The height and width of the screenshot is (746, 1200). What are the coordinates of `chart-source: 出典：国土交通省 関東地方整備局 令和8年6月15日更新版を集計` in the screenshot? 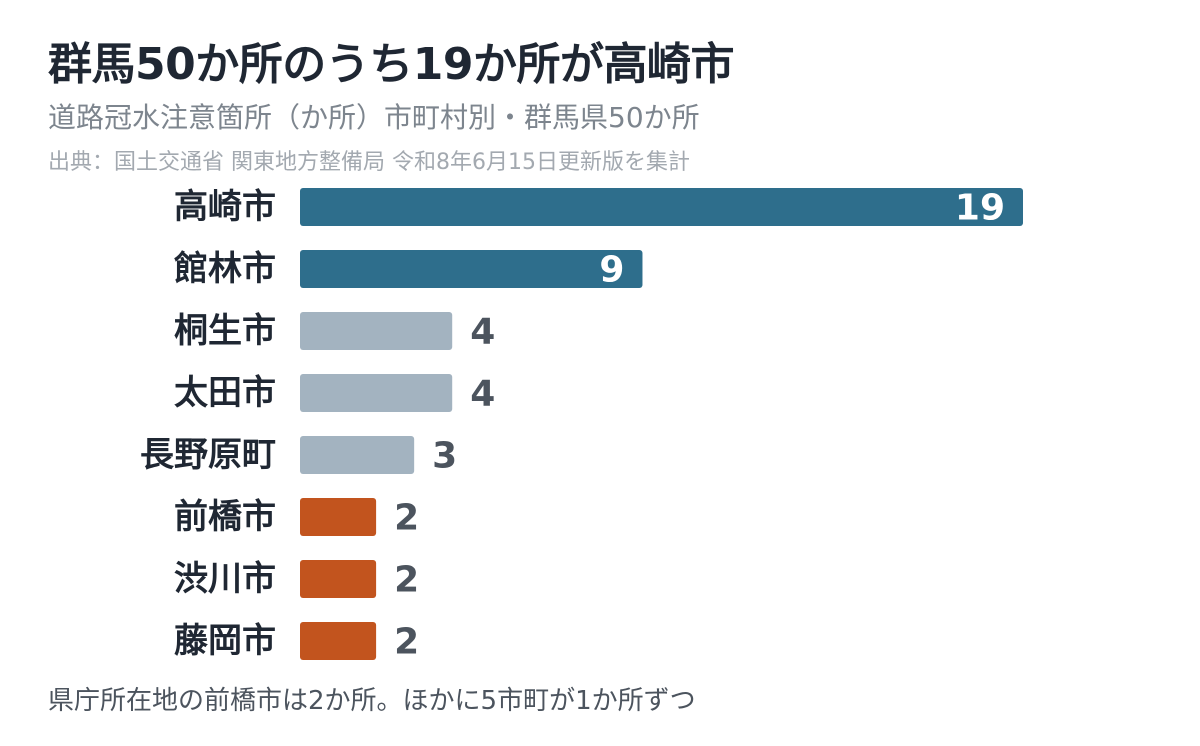 It's located at (369, 162).